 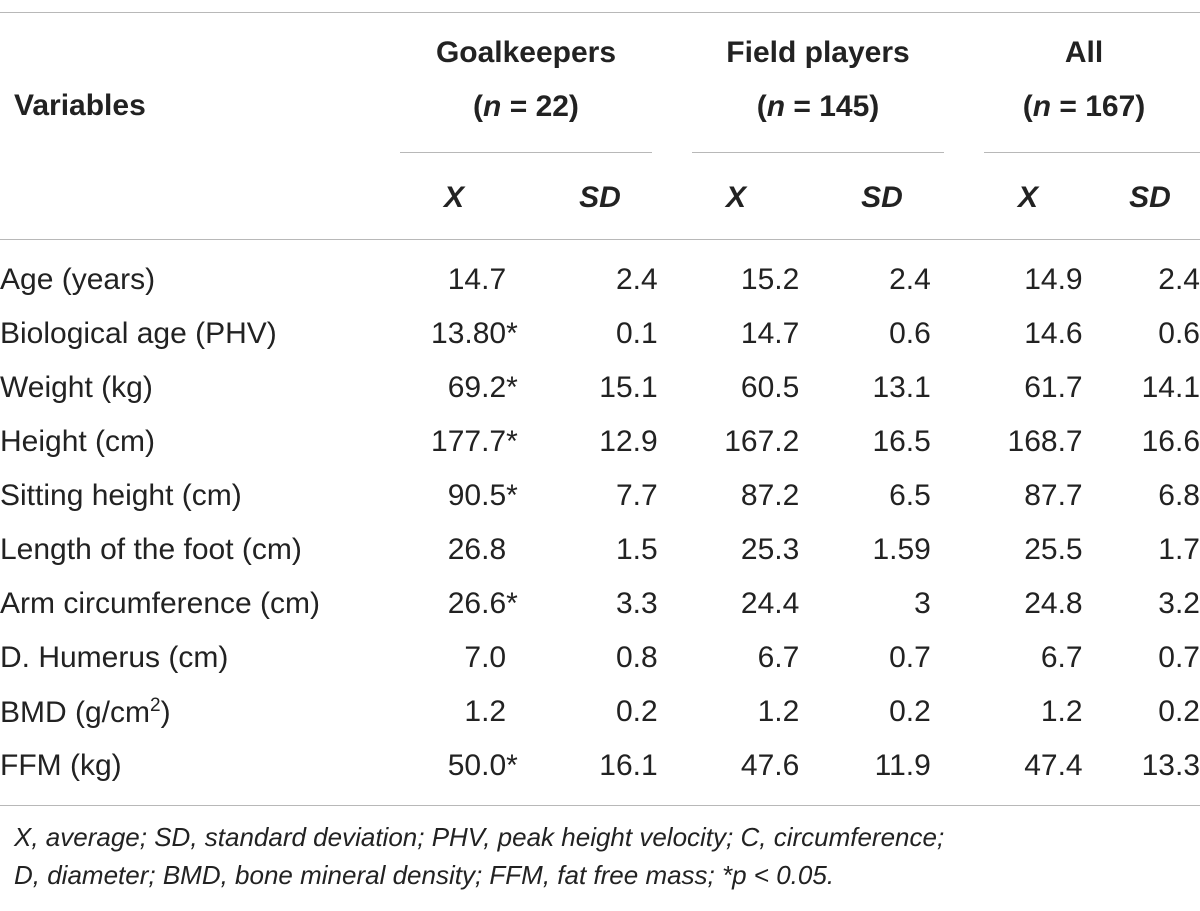 I want to click on value-cell: 3.3, so click(x=636, y=603).